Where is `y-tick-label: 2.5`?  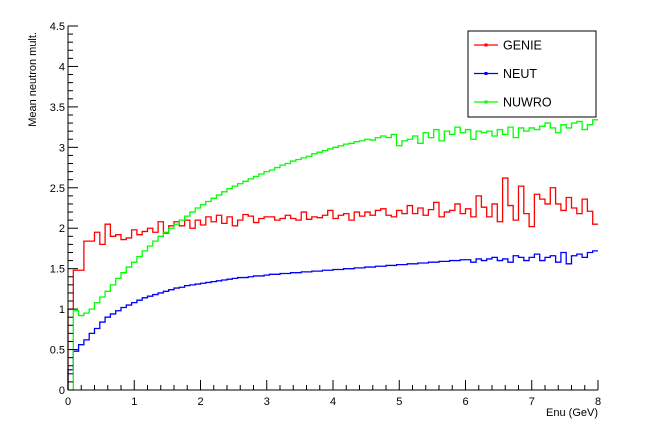 y-tick-label: 2.5 is located at coordinates (57, 189).